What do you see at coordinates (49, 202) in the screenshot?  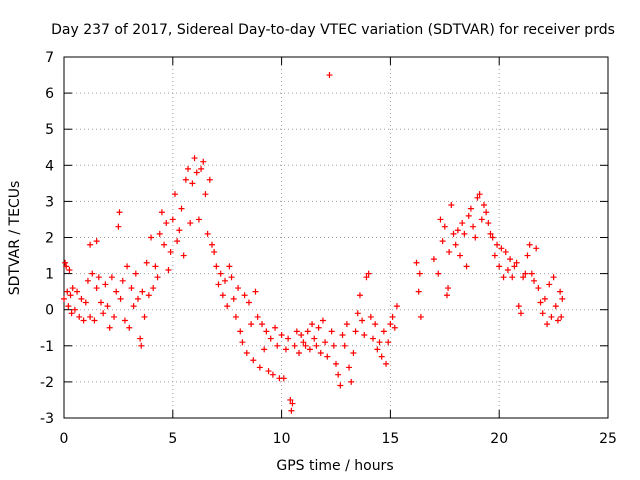 I see `y-tick-label: 3` at bounding box center [49, 202].